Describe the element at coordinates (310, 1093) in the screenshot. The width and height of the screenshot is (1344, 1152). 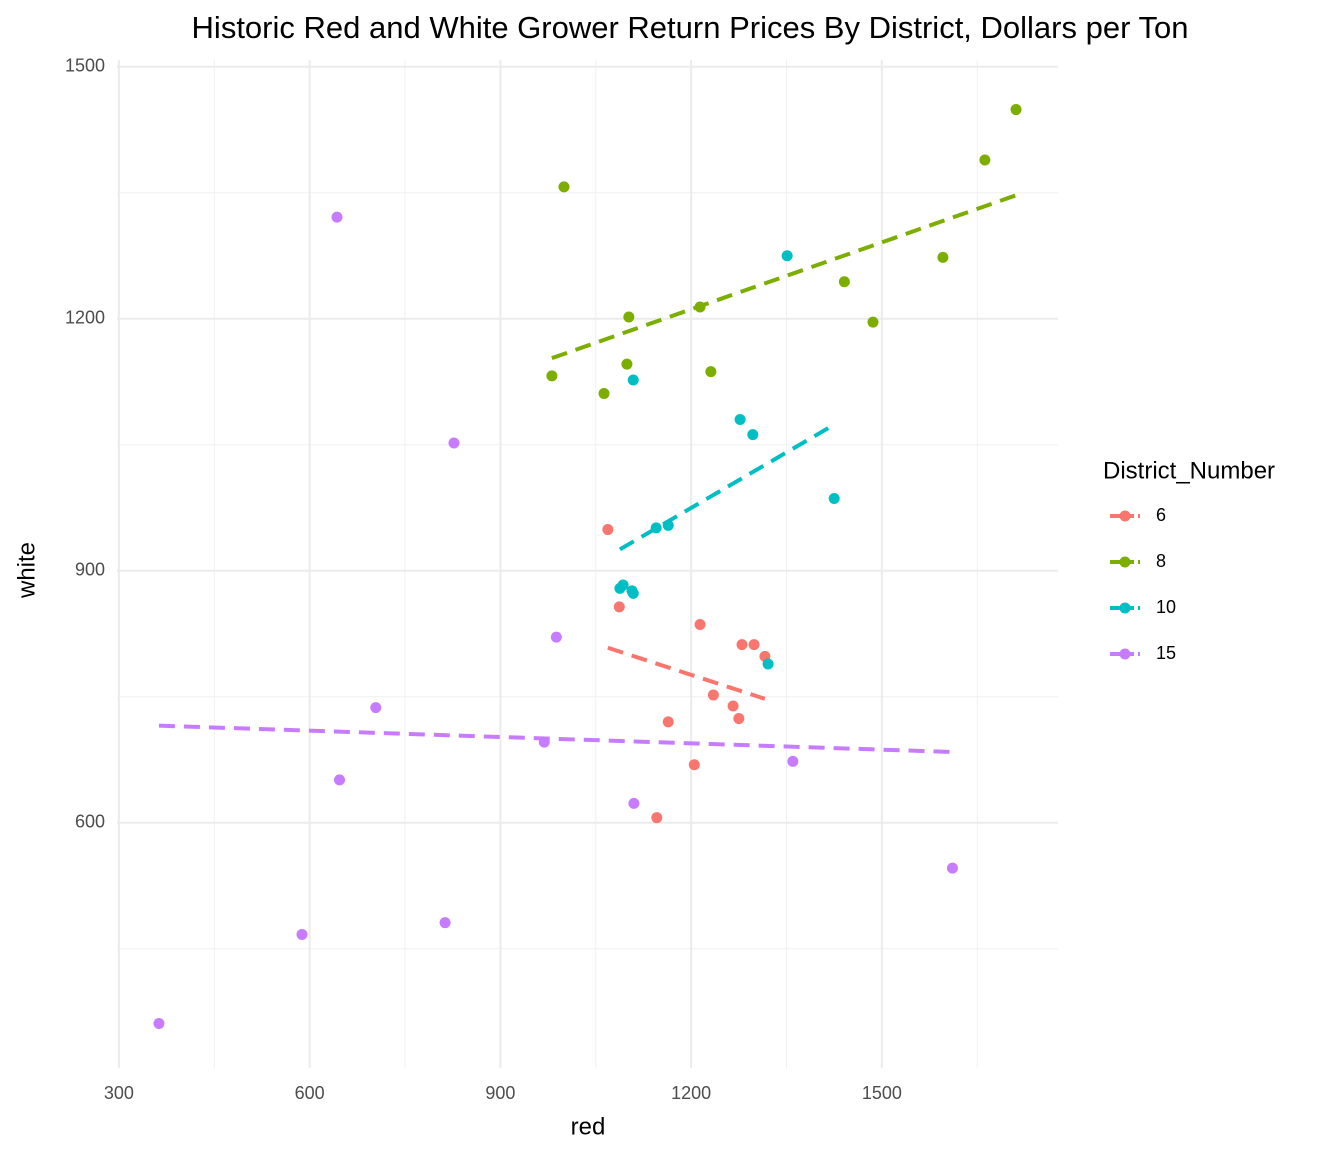
I see `x-tick-label: 600` at that location.